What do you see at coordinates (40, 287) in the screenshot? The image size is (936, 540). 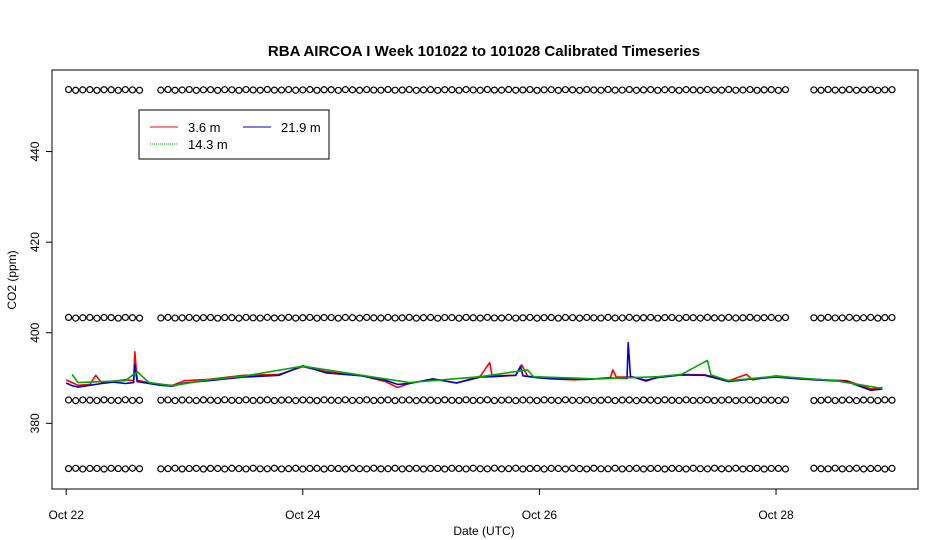 I see `y-axis: 380 400 420 440` at bounding box center [40, 287].